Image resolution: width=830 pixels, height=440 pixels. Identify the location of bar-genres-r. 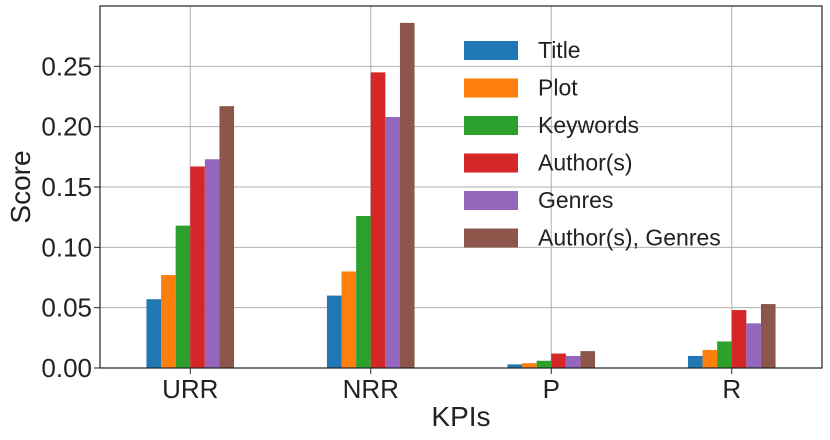
(753, 345).